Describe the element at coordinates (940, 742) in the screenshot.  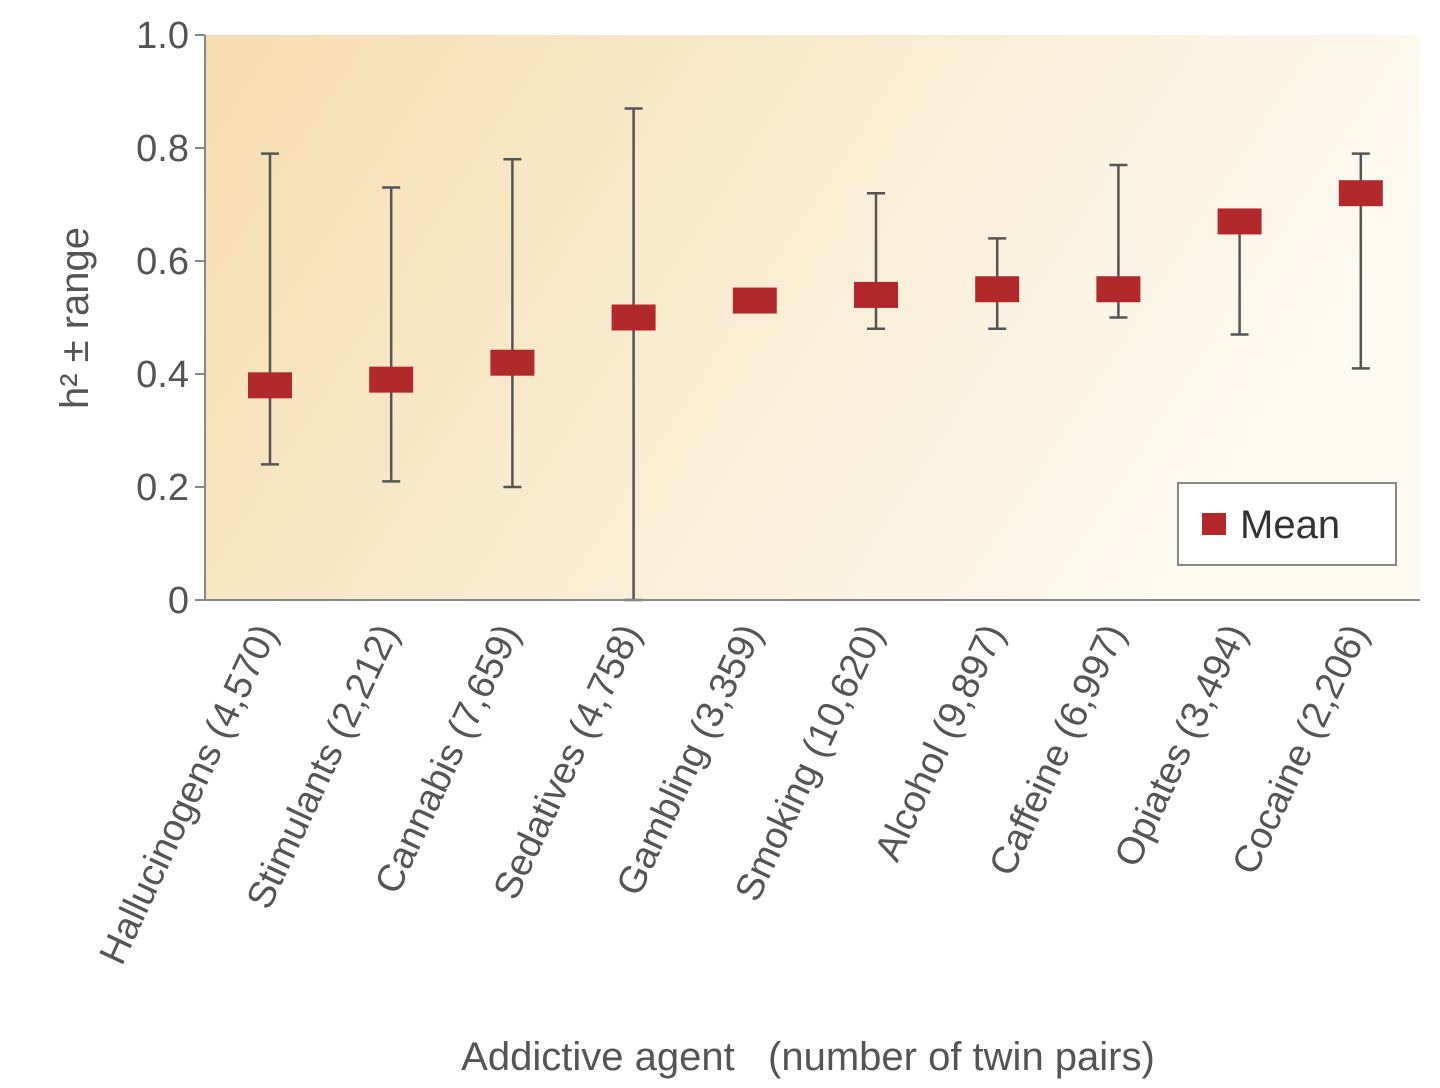
I see `x-category-label: Alcohol (9,897)` at that location.